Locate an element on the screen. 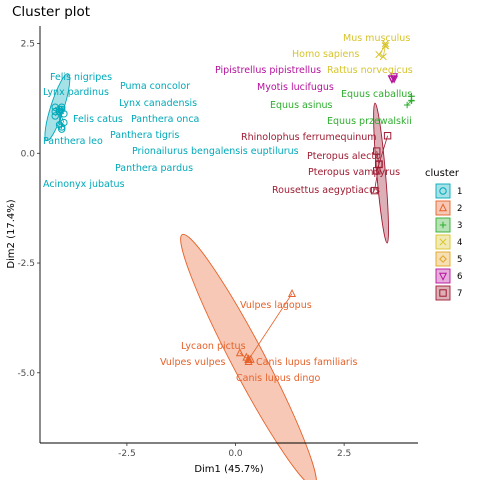 The height and width of the screenshot is (480, 480). point-label: Lynx pardinus is located at coordinates (76, 92).